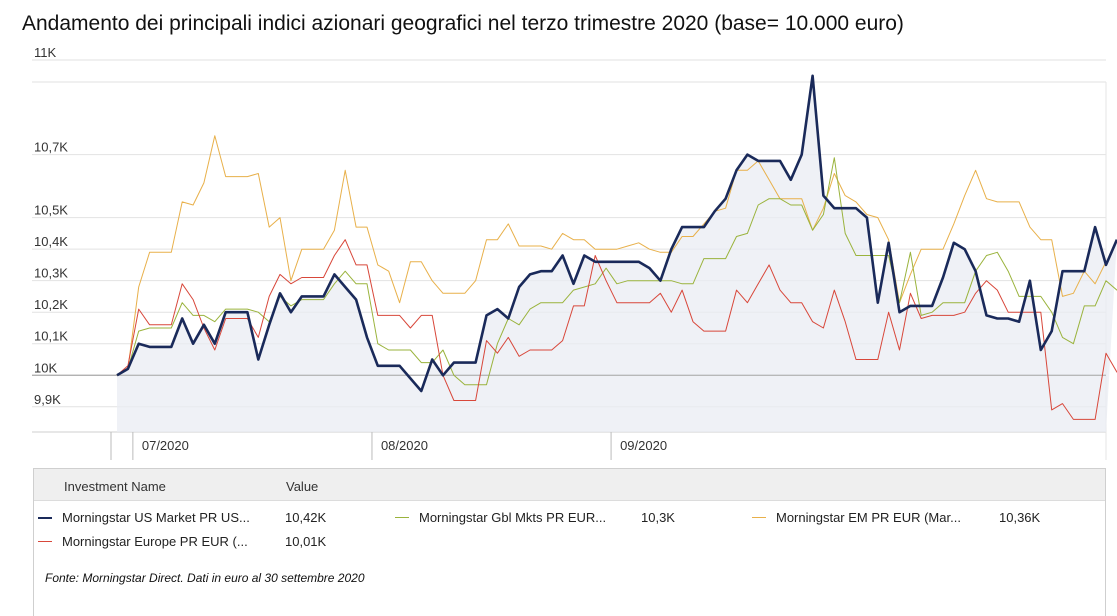 The width and height of the screenshot is (1117, 616). What do you see at coordinates (402, 517) in the screenshot?
I see `legend-swatch-gbl` at bounding box center [402, 517].